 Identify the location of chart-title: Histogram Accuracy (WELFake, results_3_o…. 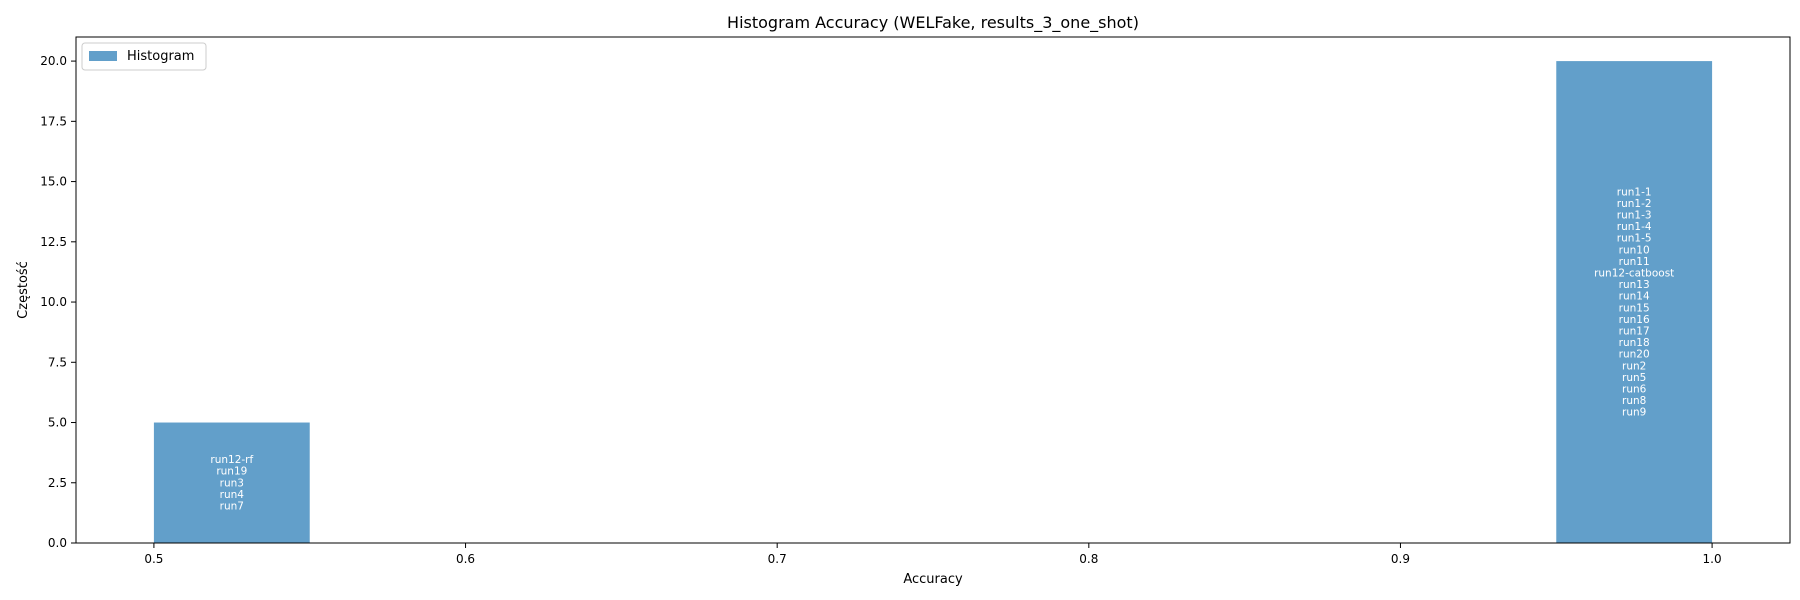
(933, 23).